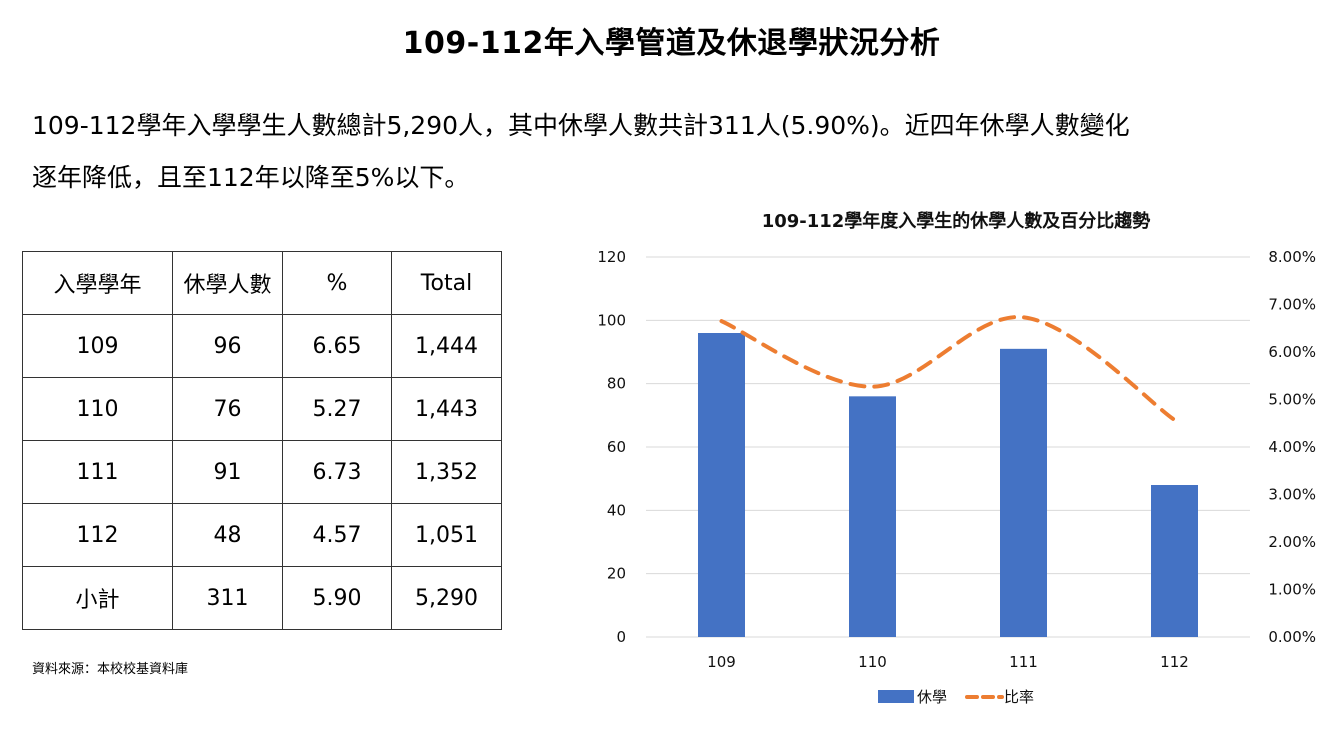  What do you see at coordinates (1174, 662) in the screenshot?
I see `x-tick-label: 112` at bounding box center [1174, 662].